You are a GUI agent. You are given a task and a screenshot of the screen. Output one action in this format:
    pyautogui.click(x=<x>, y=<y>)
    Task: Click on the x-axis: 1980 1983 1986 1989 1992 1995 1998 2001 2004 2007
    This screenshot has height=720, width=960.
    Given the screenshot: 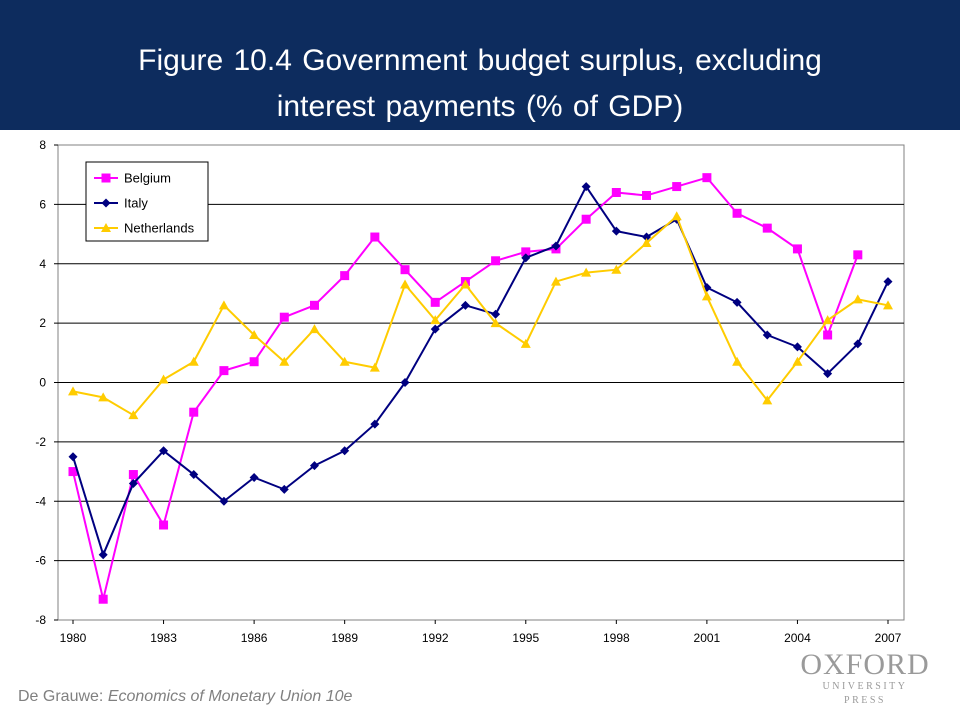 What is the action you would take?
    pyautogui.click(x=481, y=632)
    